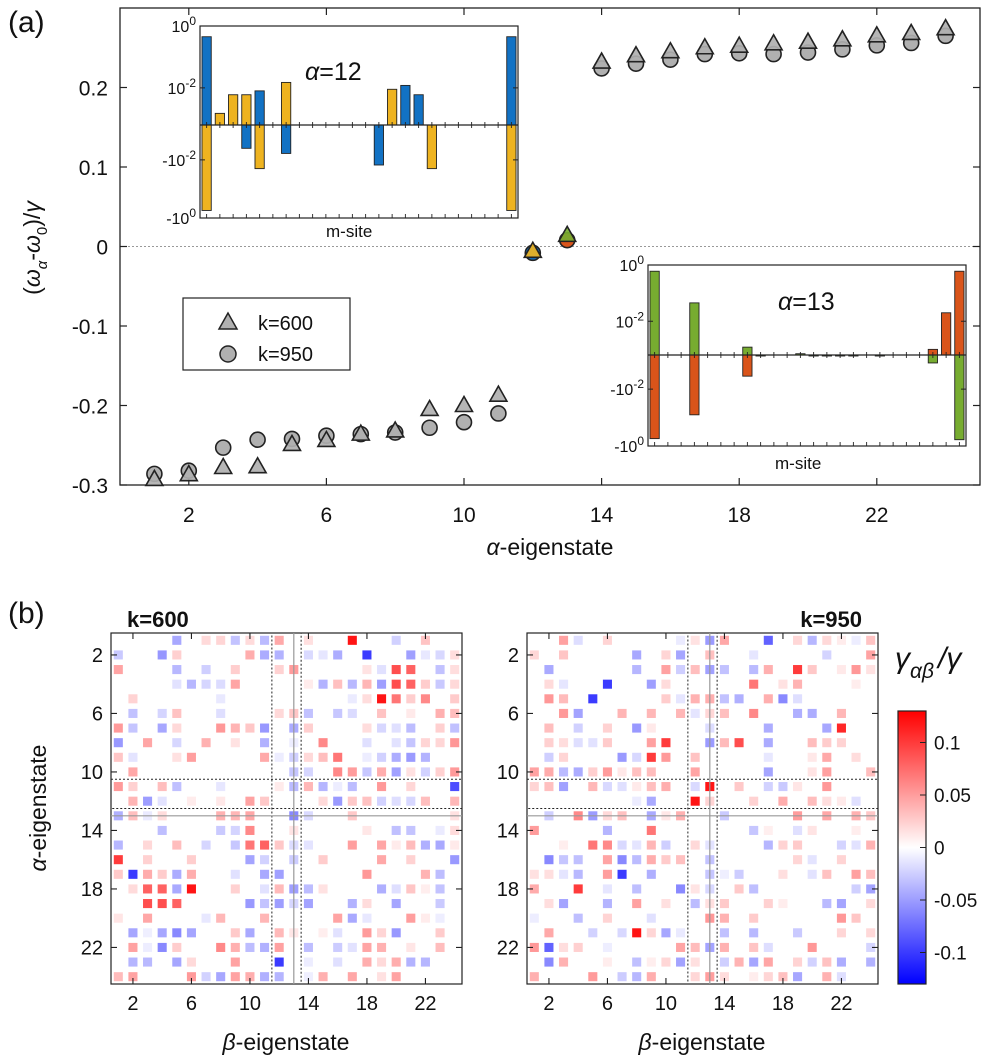 This screenshot has height=1061, width=997. I want to click on y-label-sub-alpha: α, so click(42, 264).